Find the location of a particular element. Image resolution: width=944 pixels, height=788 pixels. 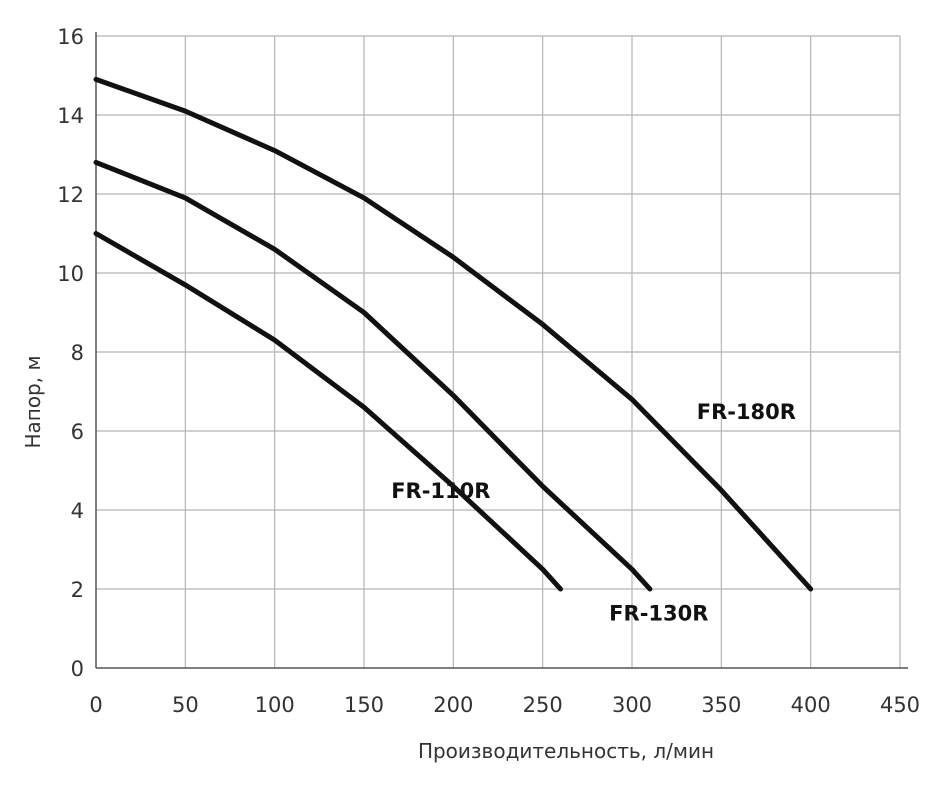

x-tick-label: 250 is located at coordinates (543, 705).